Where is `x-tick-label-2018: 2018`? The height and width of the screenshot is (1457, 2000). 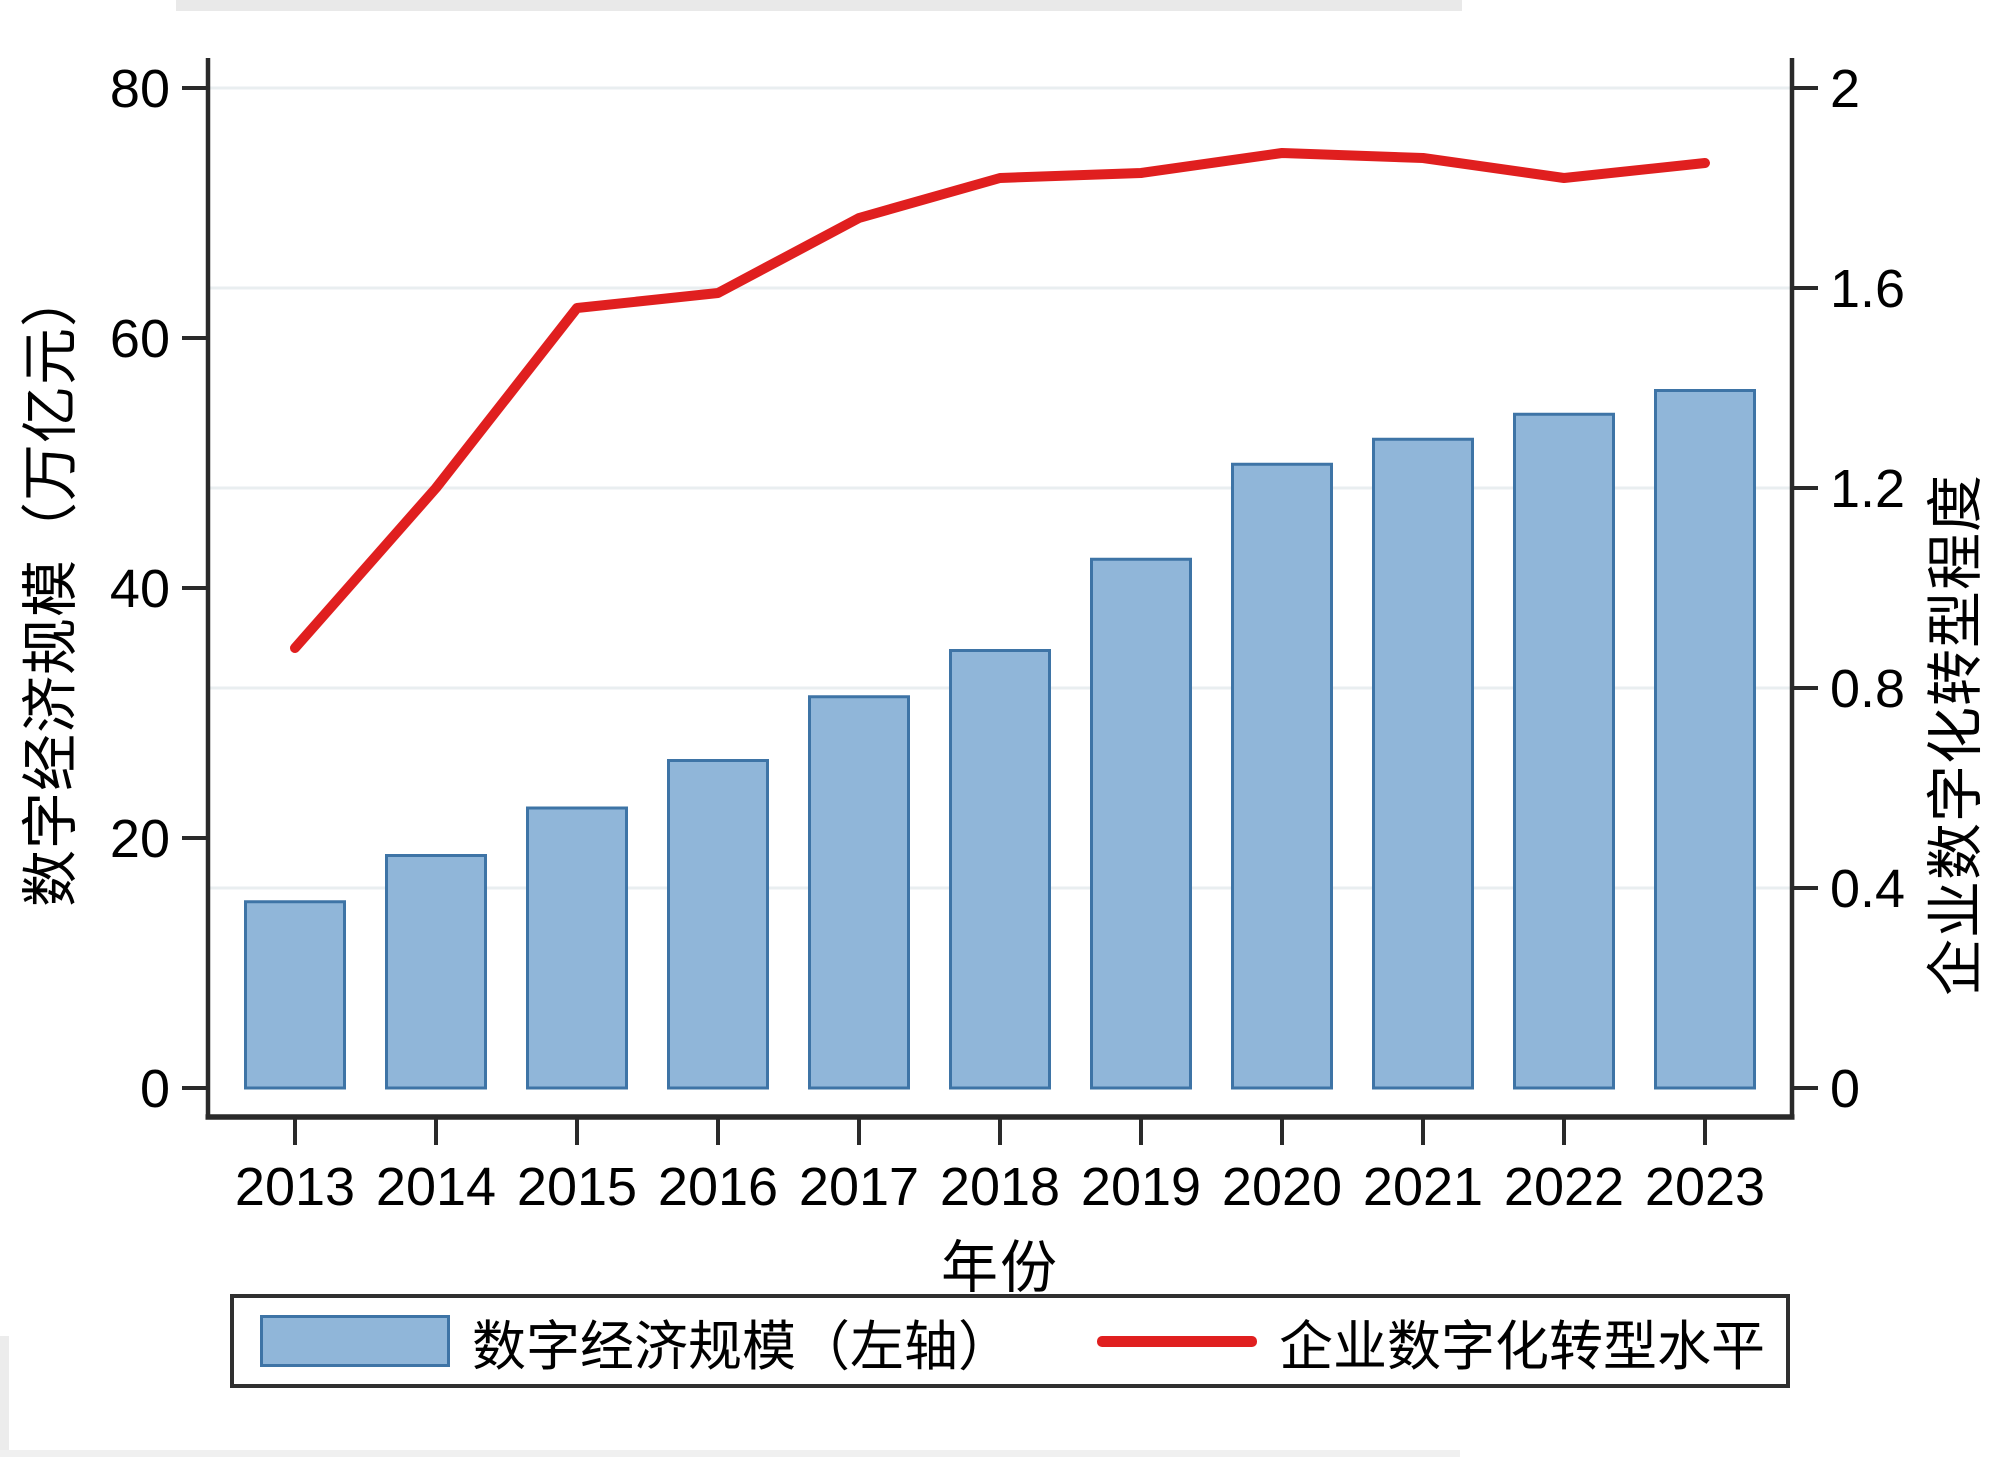
x-tick-label-2018: 2018 is located at coordinates (1000, 1187).